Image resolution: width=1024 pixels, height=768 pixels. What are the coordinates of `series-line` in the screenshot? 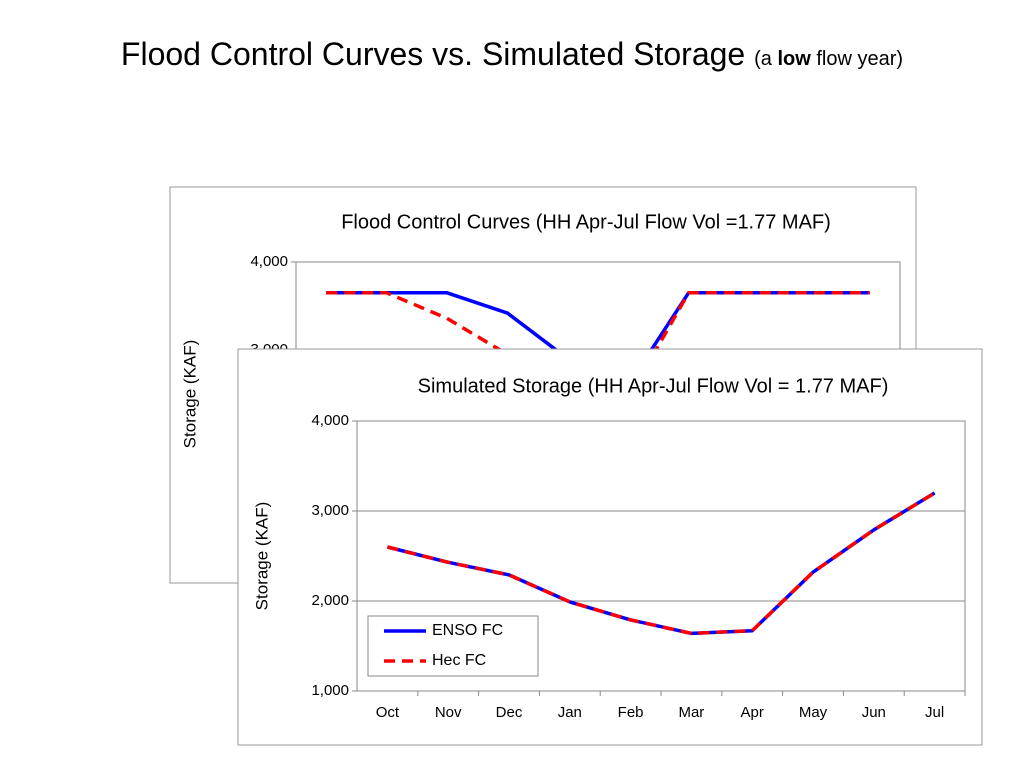 It's located at (661, 563).